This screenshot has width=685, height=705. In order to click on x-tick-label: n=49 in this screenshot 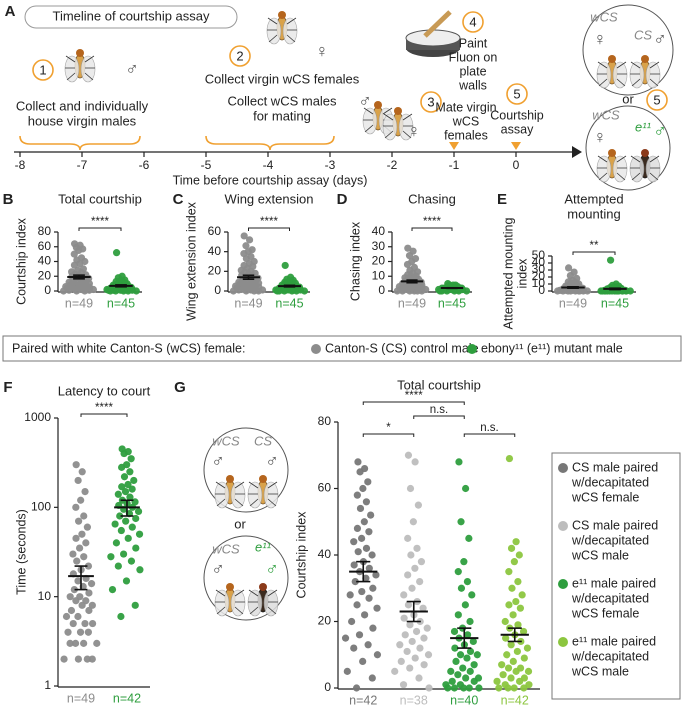, I will do `click(79, 303)`.